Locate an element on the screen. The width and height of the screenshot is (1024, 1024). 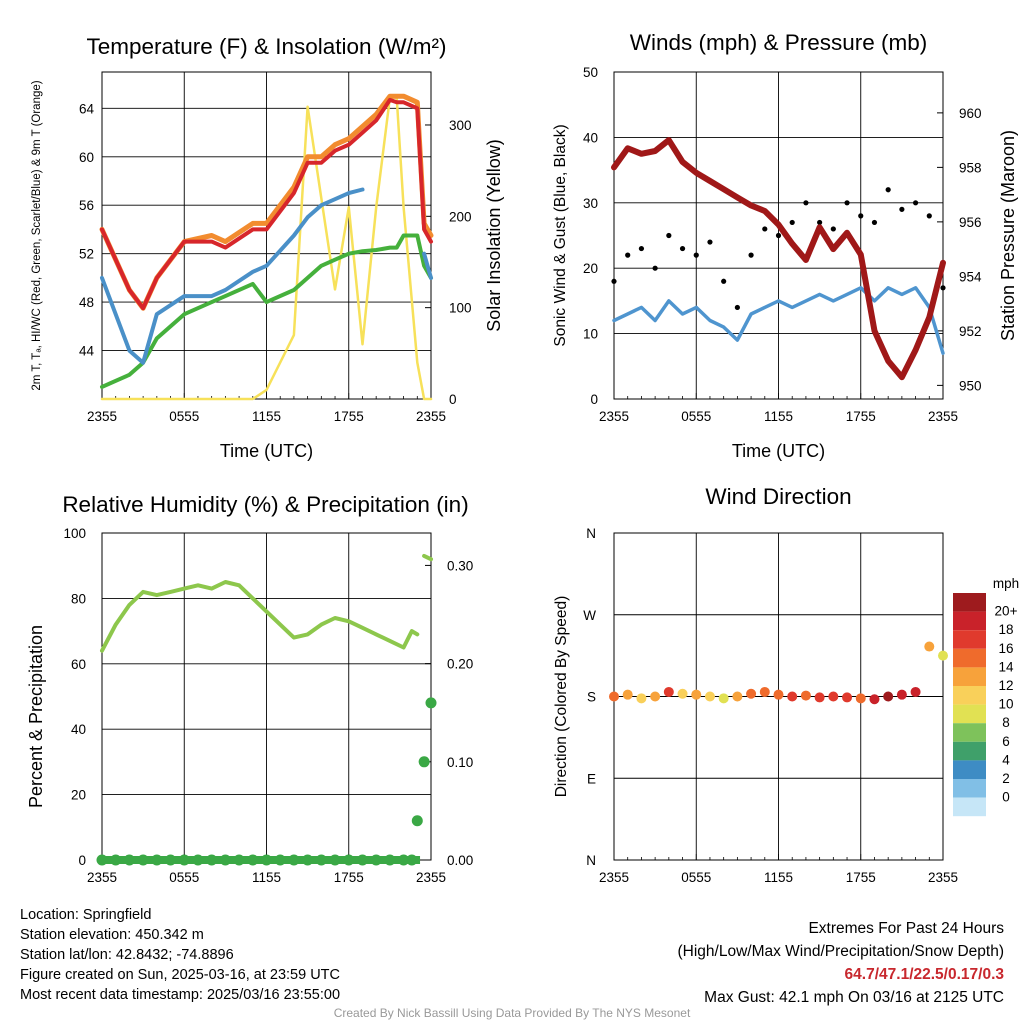
colorbar-label: 20+ is located at coordinates (1006, 611).